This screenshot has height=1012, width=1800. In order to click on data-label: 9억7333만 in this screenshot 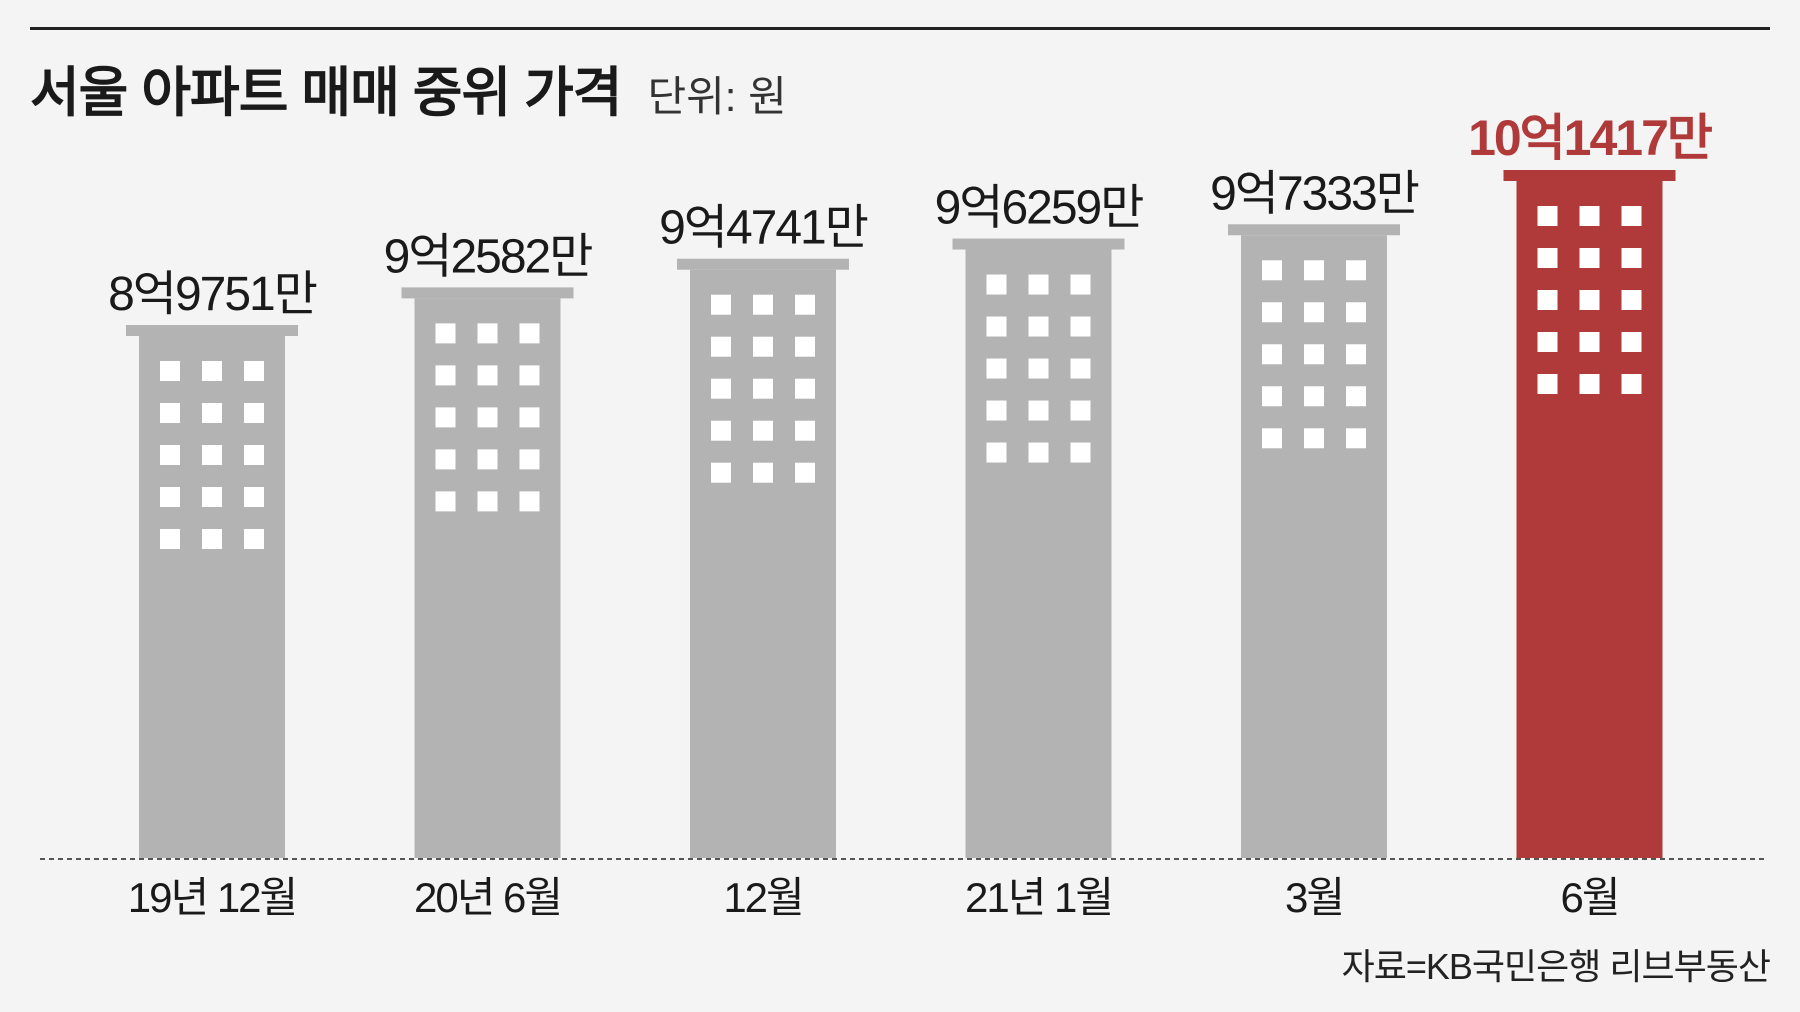, I will do `click(1314, 193)`.